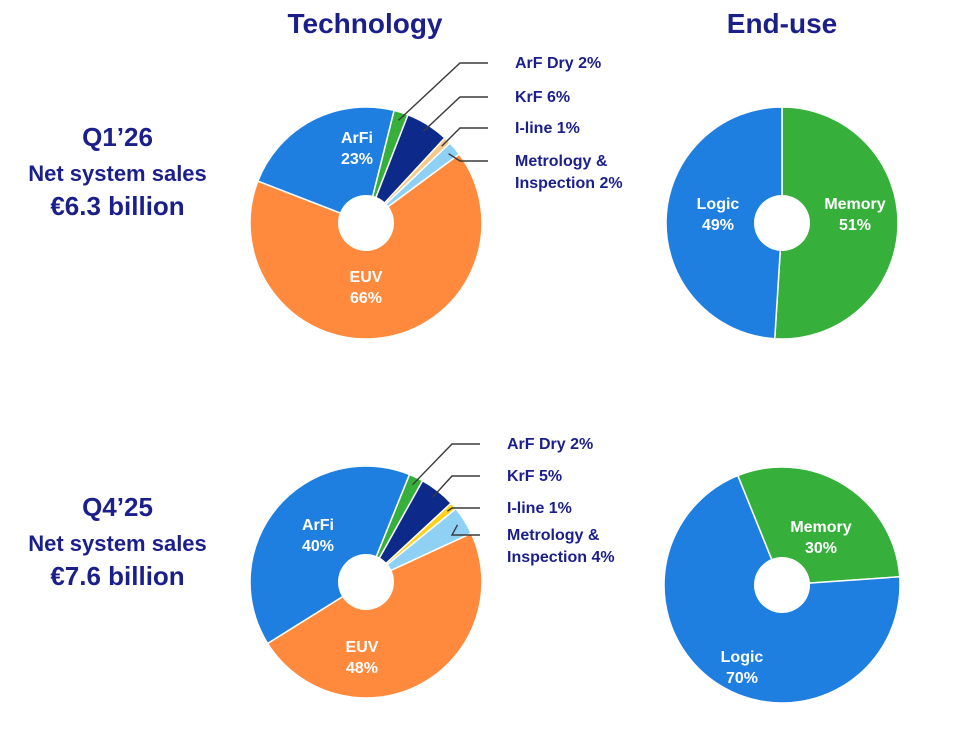 This screenshot has height=754, width=960. What do you see at coordinates (542, 97) in the screenshot?
I see `slice-label-krf: KrF 6%` at bounding box center [542, 97].